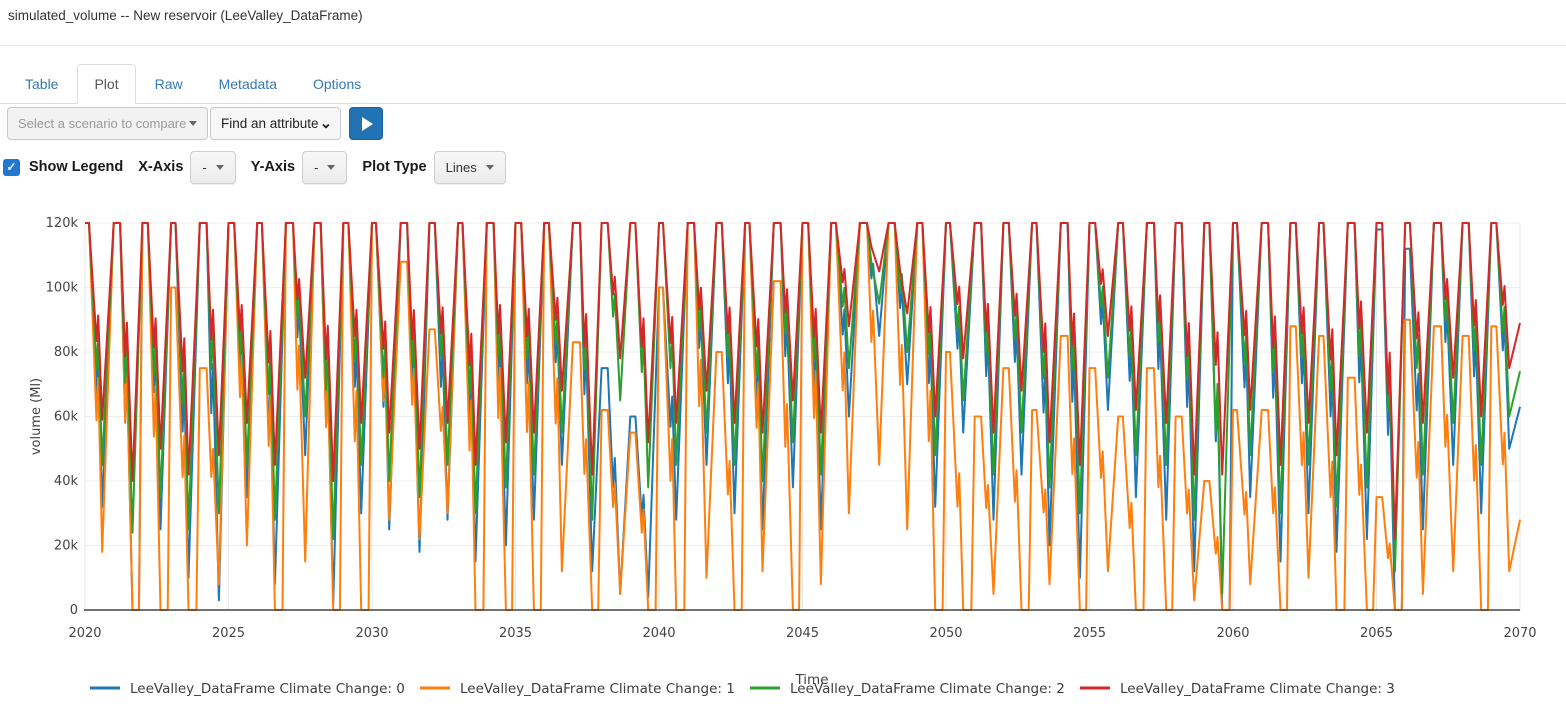 This screenshot has height=718, width=1566. I want to click on x-axis-select: -, so click(213, 167).